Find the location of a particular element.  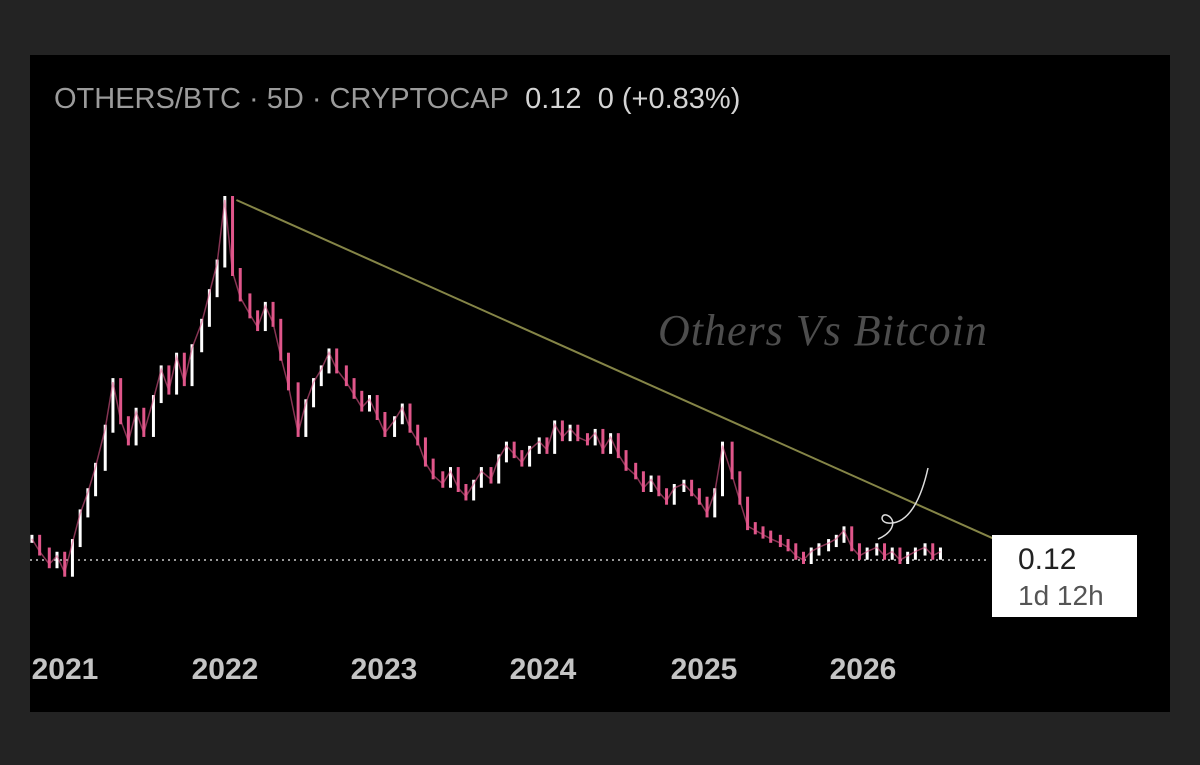

x-tick-label: 2026 is located at coordinates (863, 669).